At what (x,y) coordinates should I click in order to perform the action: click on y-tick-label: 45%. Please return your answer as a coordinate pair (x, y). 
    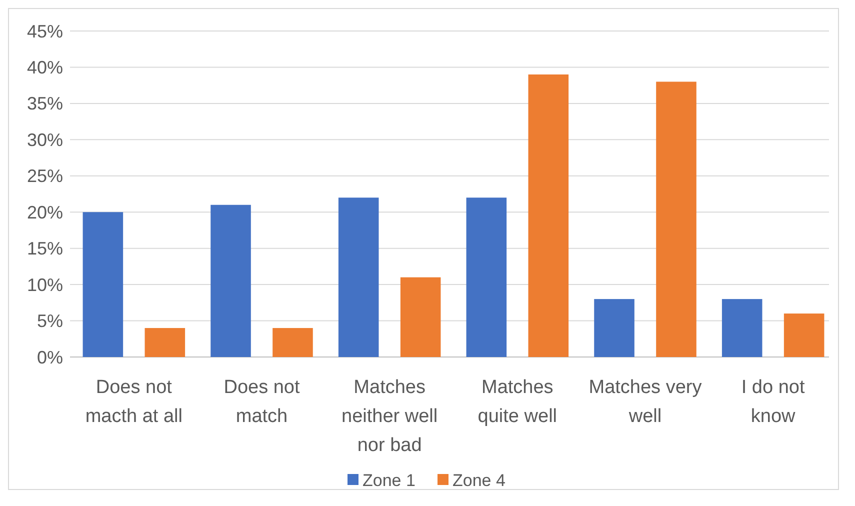
    Looking at the image, I should click on (44, 31).